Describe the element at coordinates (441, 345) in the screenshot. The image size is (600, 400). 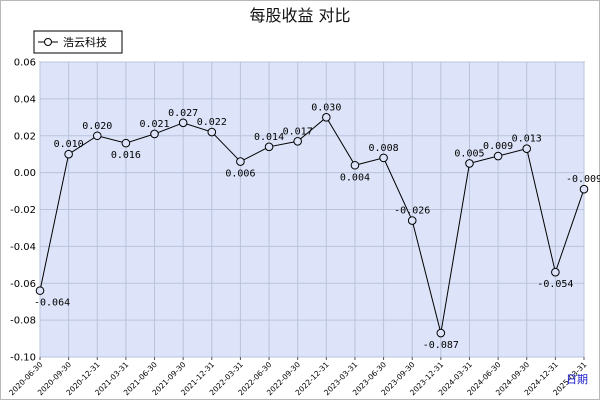
I see `data-label: -0.087` at that location.